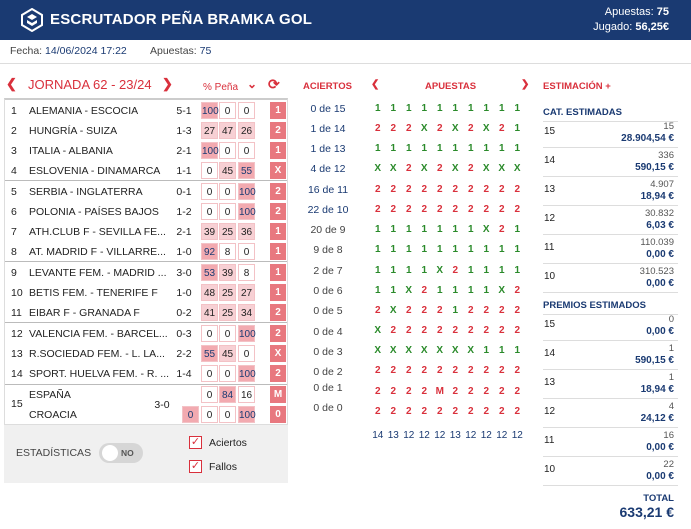 Image resolution: width=691 pixels, height=529 pixels. What do you see at coordinates (278, 414) in the screenshot?
I see `result-badge: 0` at bounding box center [278, 414].